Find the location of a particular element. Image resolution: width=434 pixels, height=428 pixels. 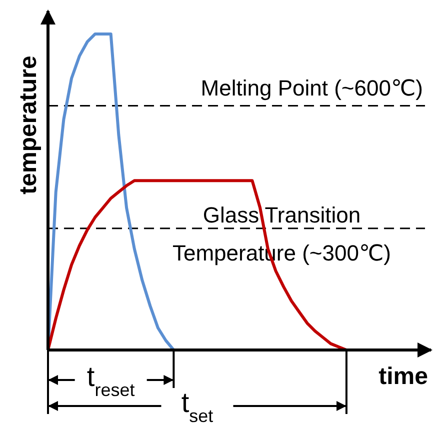

ref-line-label: Melting Point (~600℃) is located at coordinates (311, 88).